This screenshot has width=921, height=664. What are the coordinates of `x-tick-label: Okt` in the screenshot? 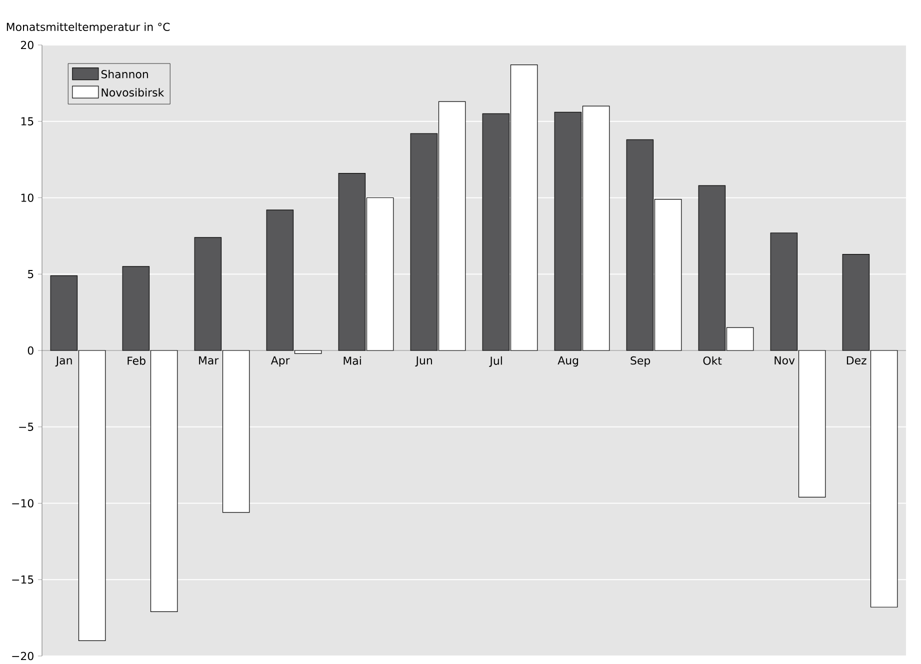 It's located at (712, 360).